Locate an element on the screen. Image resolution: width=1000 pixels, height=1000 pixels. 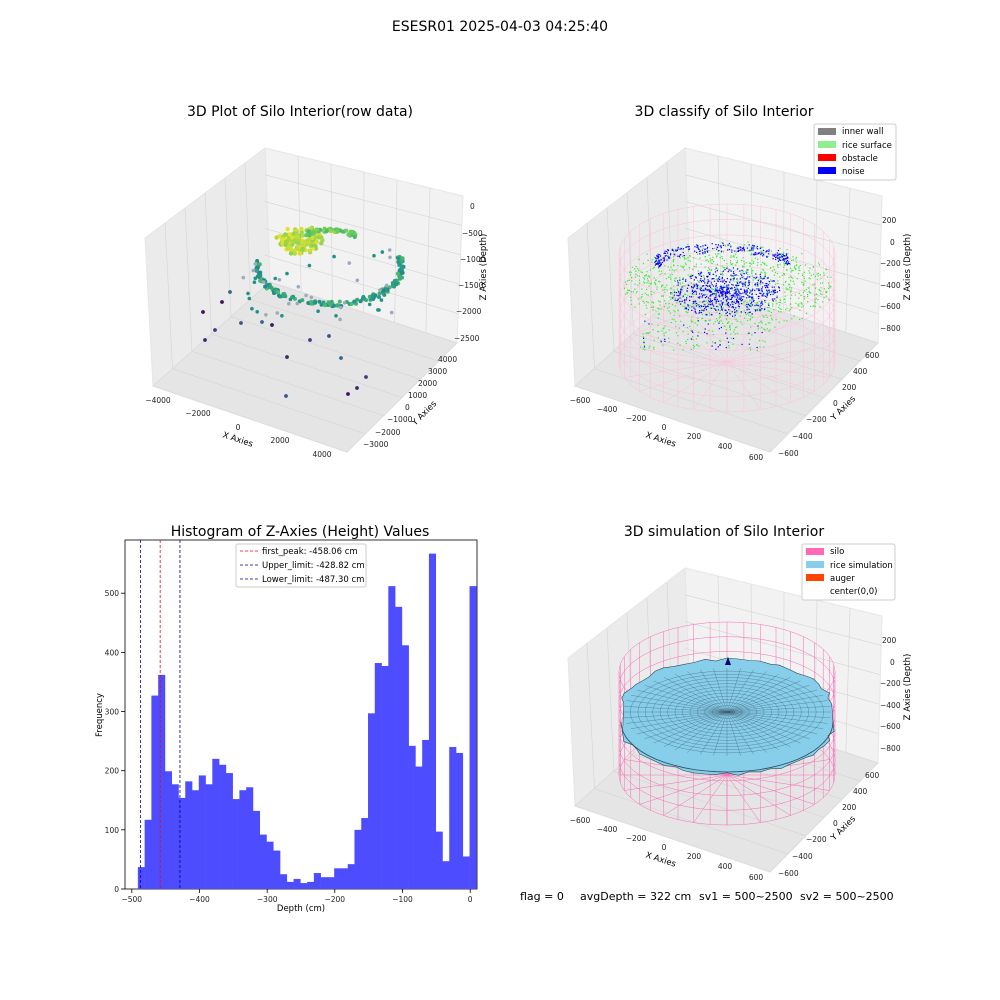
z-axis-label: Z Axies (Depth) is located at coordinates (908, 267).